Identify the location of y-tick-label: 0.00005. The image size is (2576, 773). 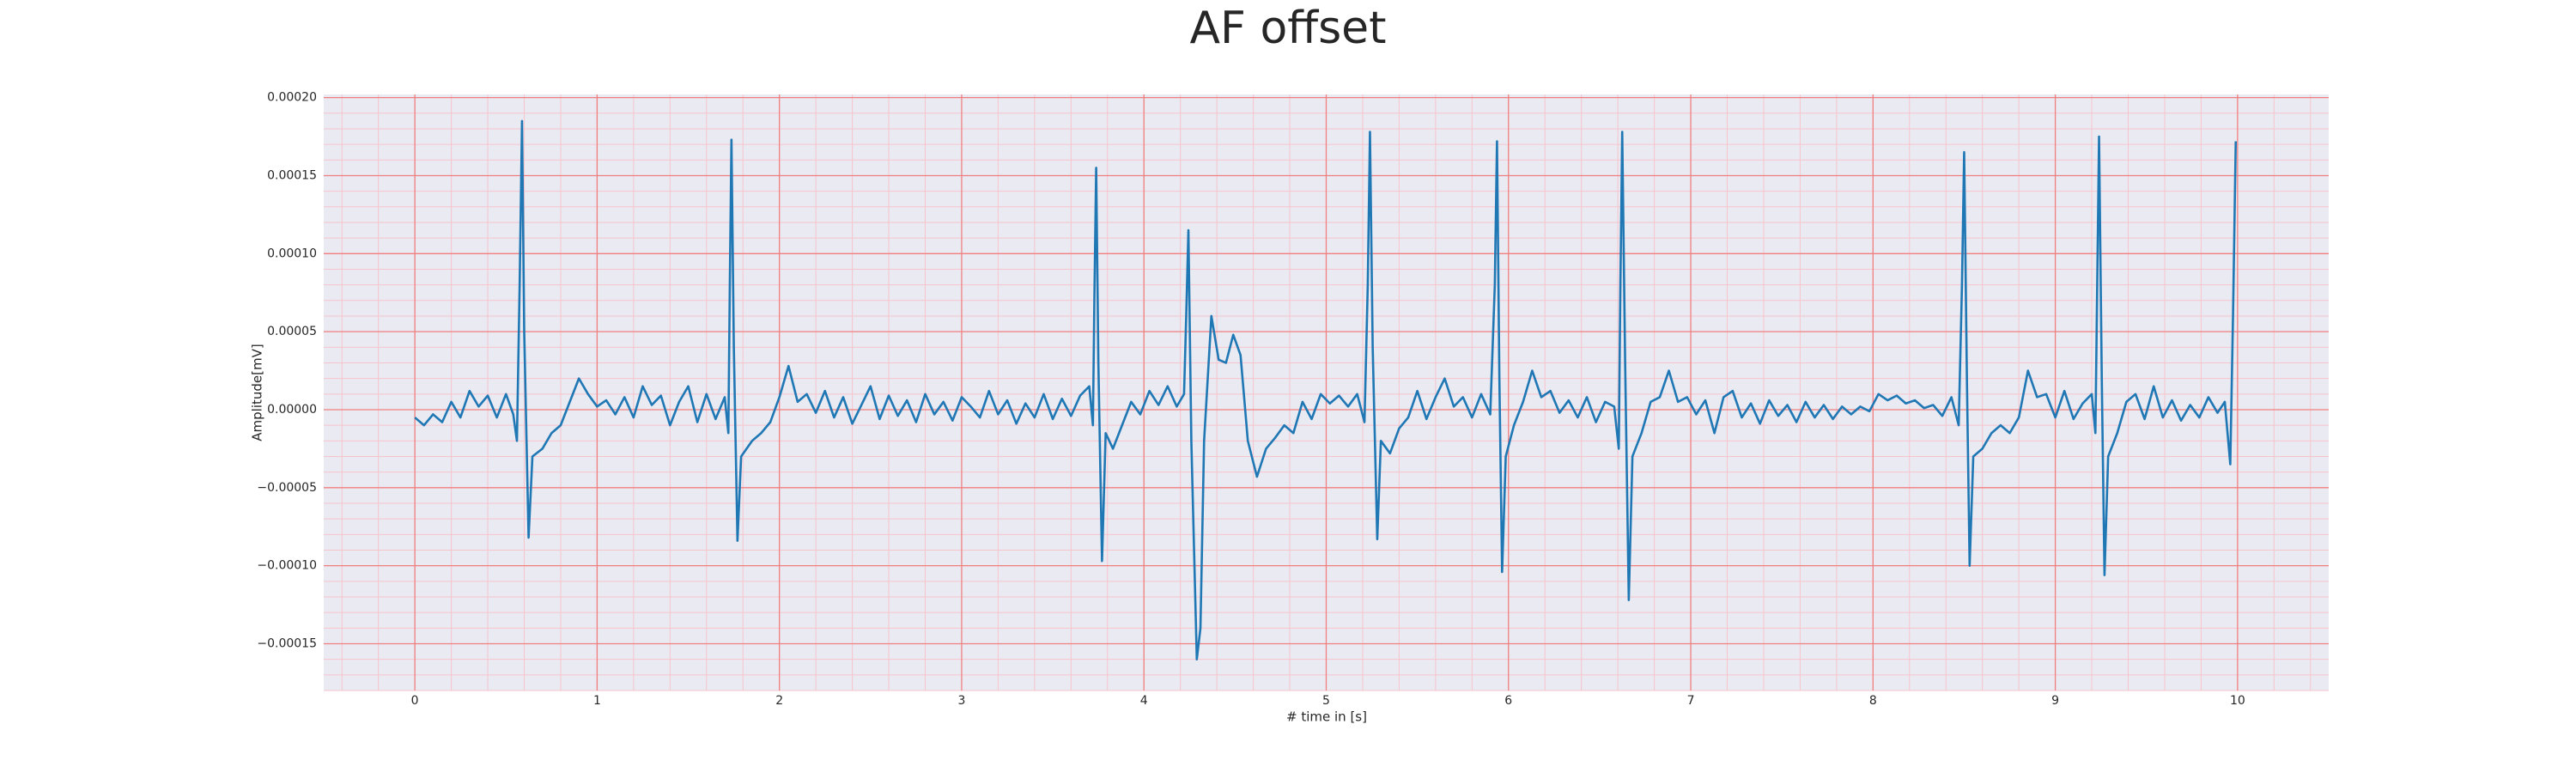
(292, 331).